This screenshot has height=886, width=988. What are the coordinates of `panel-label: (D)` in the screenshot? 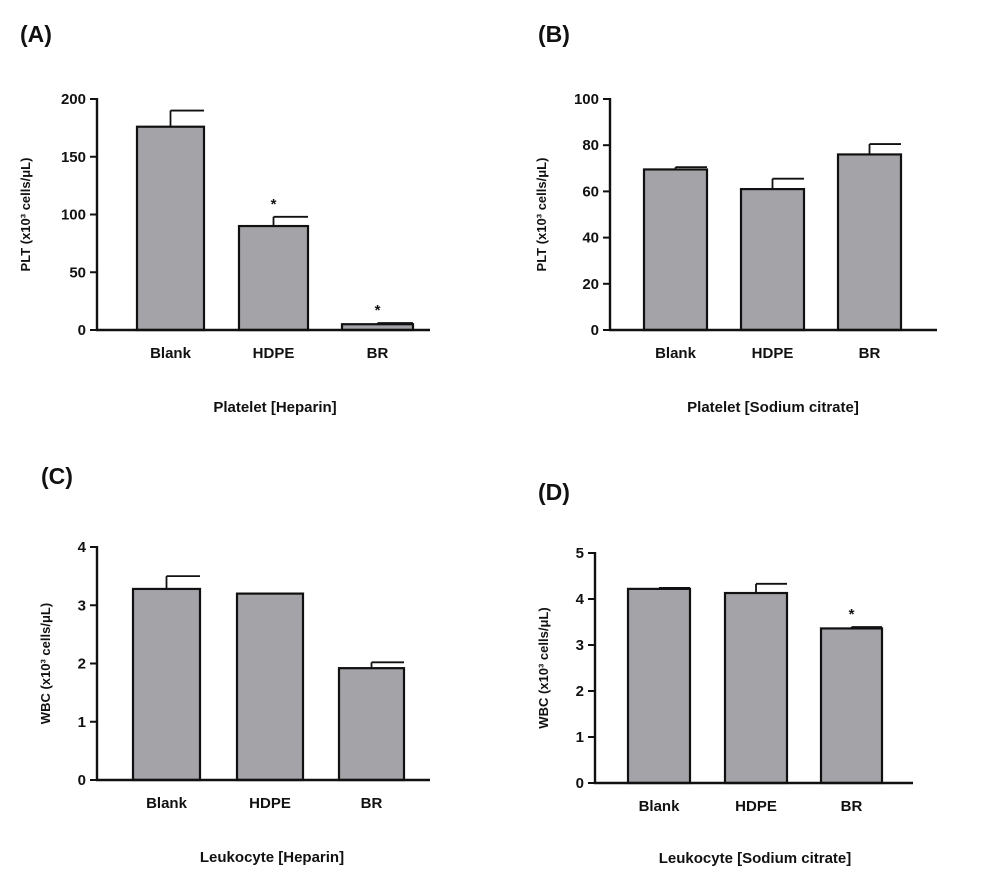 It's located at (554, 492).